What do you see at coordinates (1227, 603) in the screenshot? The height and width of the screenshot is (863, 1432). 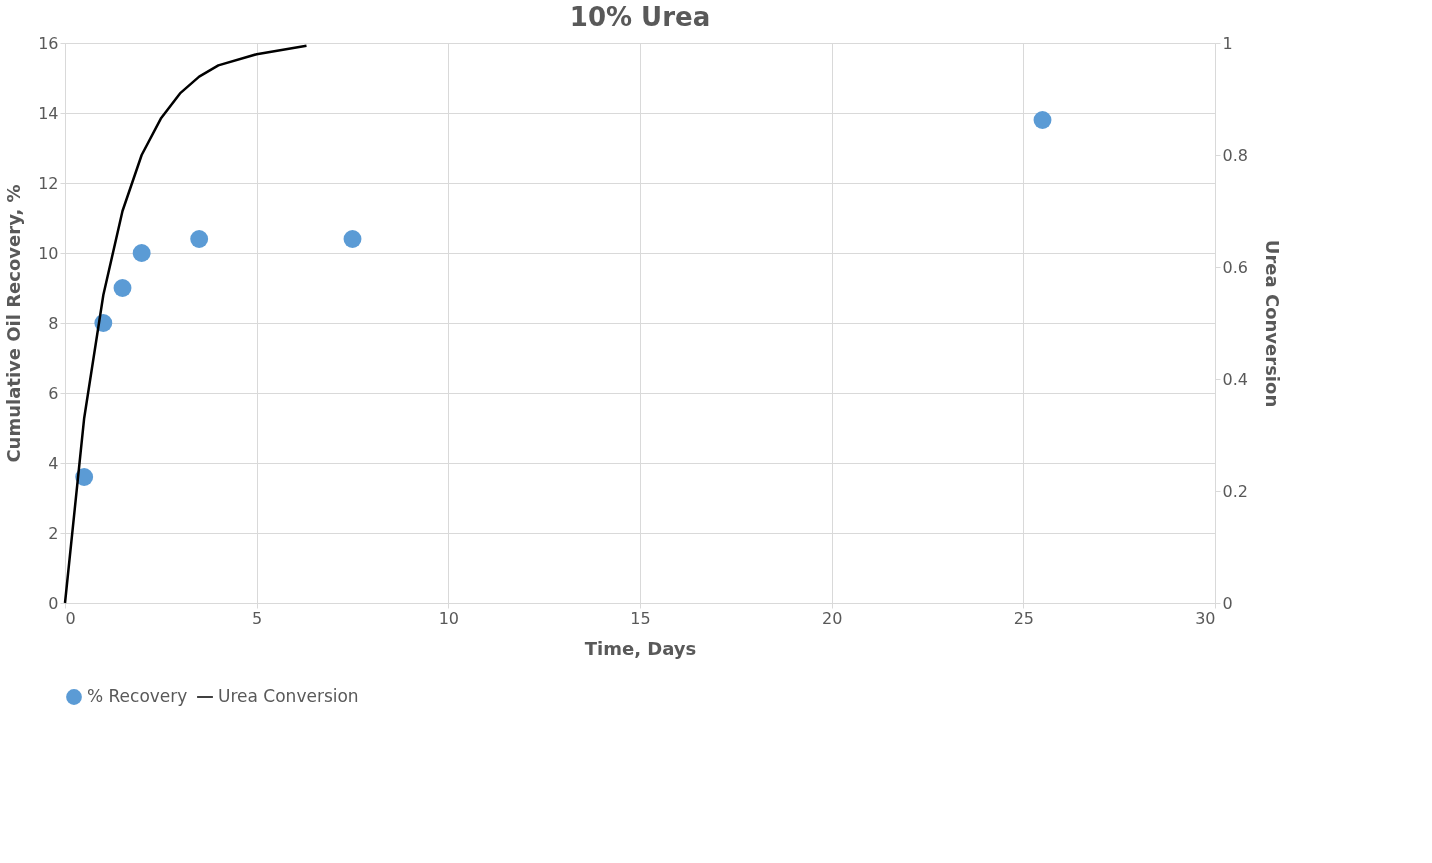 I see `y2-tick-label: 0` at bounding box center [1227, 603].